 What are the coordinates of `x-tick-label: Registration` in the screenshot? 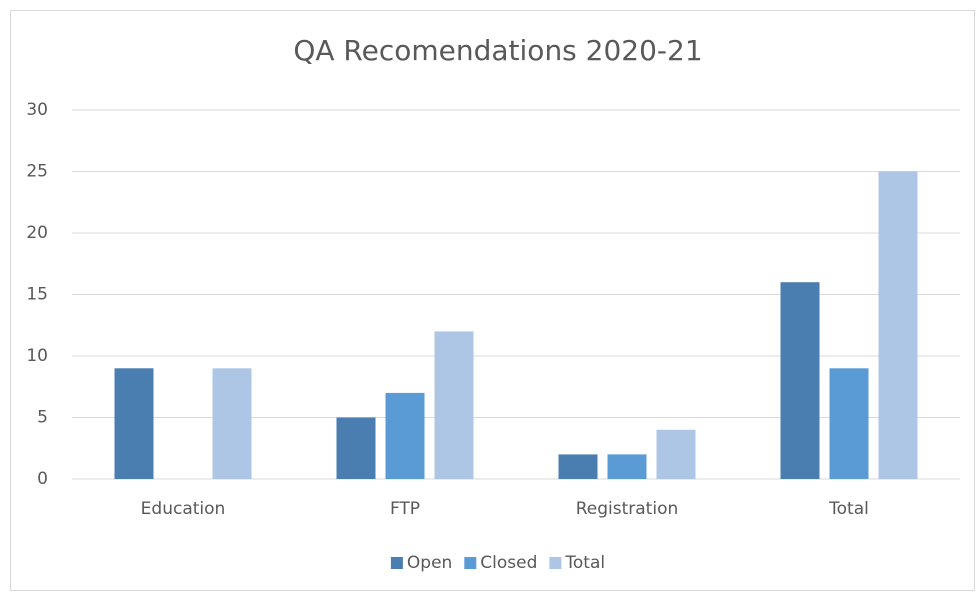 It's located at (627, 509).